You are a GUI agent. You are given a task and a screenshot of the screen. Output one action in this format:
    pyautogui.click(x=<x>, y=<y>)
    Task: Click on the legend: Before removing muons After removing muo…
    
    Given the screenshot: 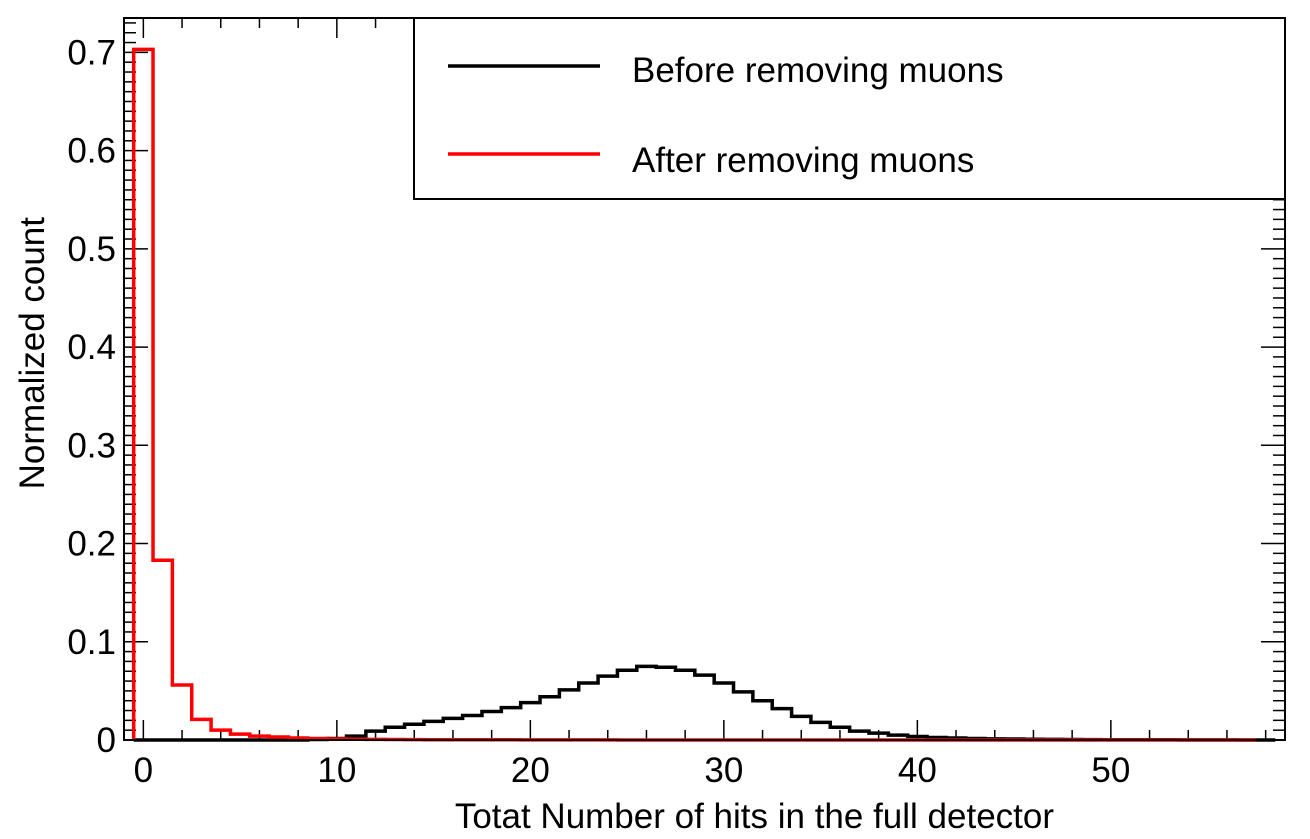 What is the action you would take?
    pyautogui.click(x=849, y=108)
    